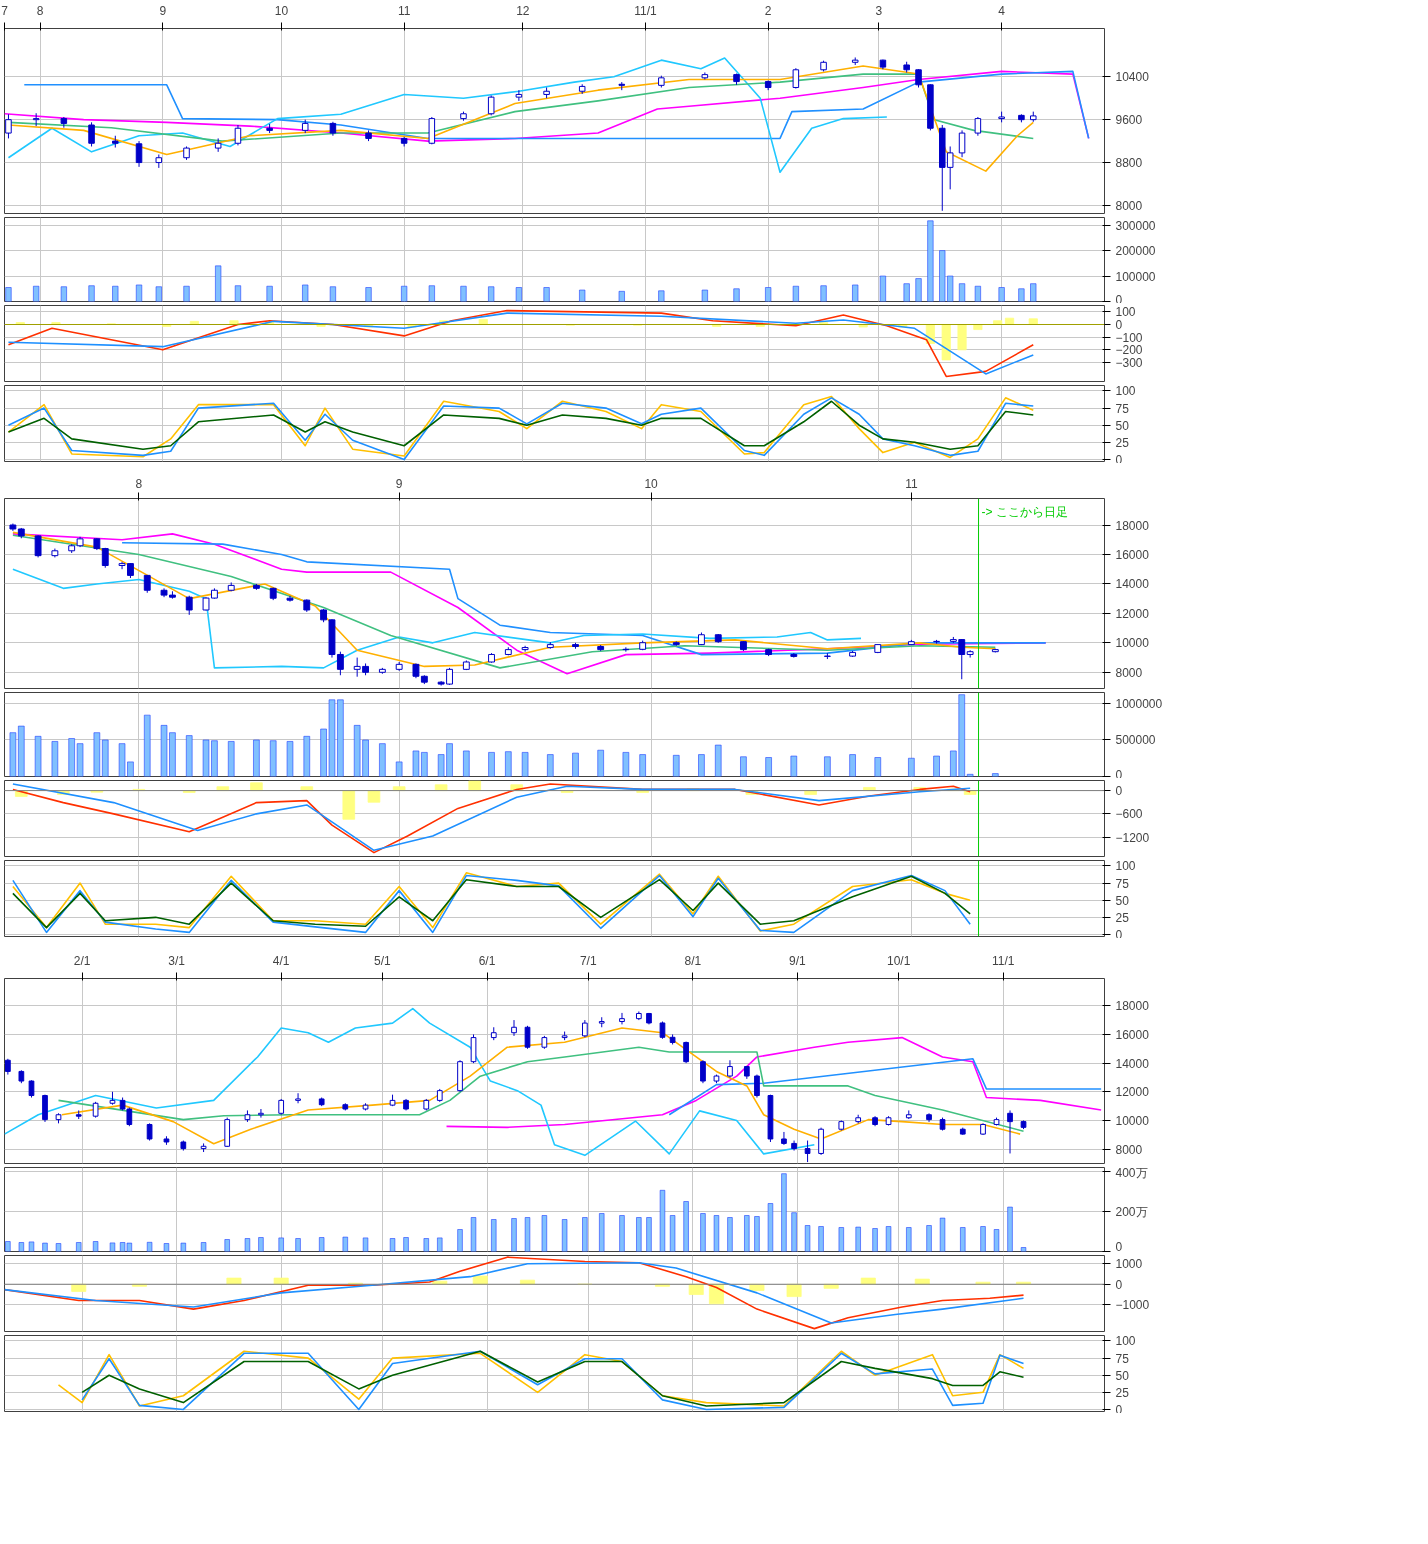 The height and width of the screenshot is (1544, 1428). Describe the element at coordinates (1024, 511) in the screenshot. I see `ref-line-label: -> ここから日足` at that location.